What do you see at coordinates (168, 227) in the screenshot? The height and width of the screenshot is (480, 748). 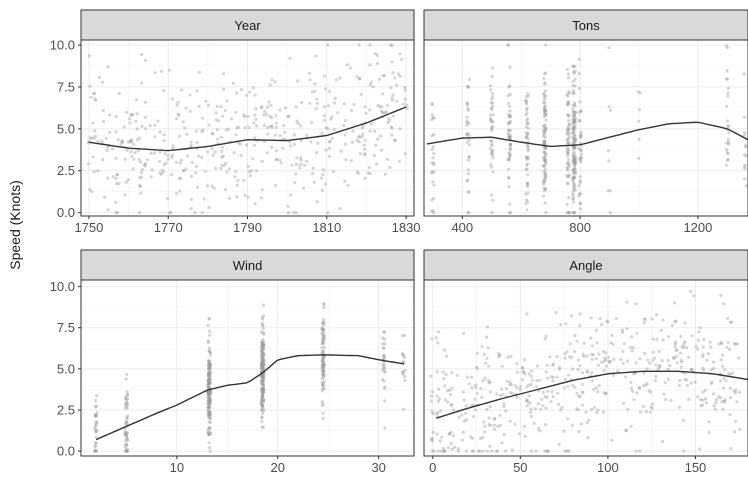 I see `x-tick-label: 1770` at bounding box center [168, 227].